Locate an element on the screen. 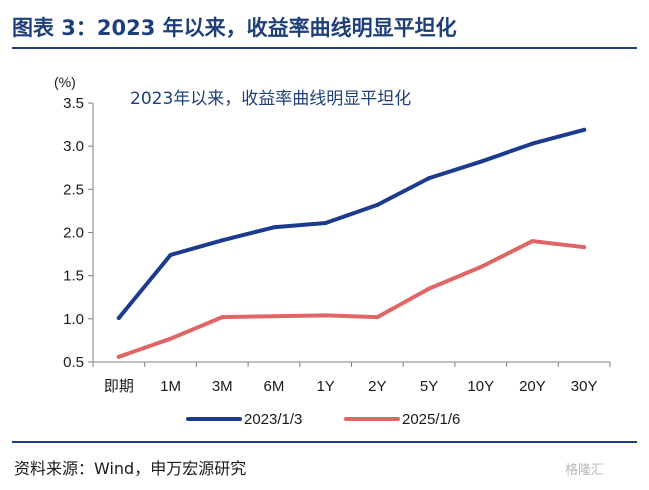  x-tick-label: 20Y is located at coordinates (532, 386).